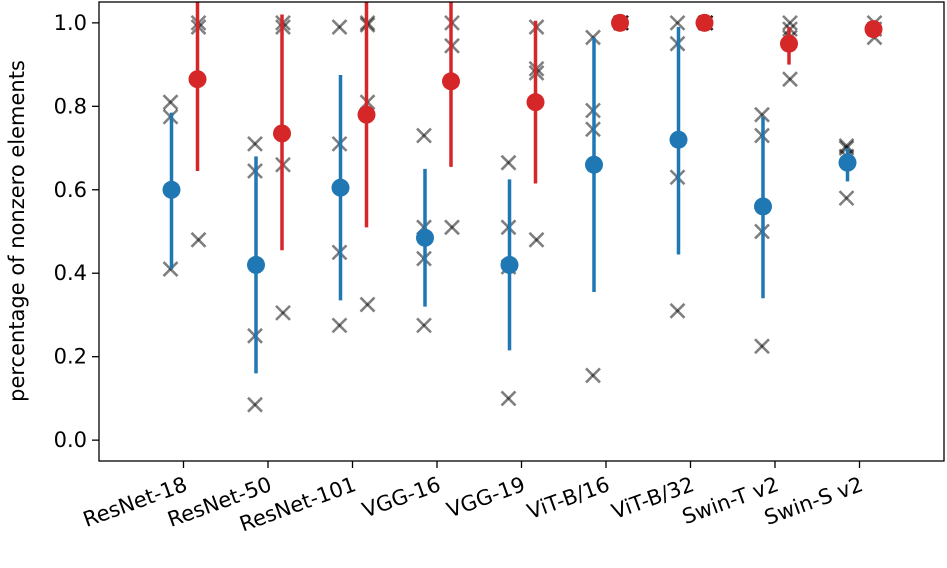 Image resolution: width=947 pixels, height=568 pixels. I want to click on x-tick-label-4: VGG-19, so click(486, 497).